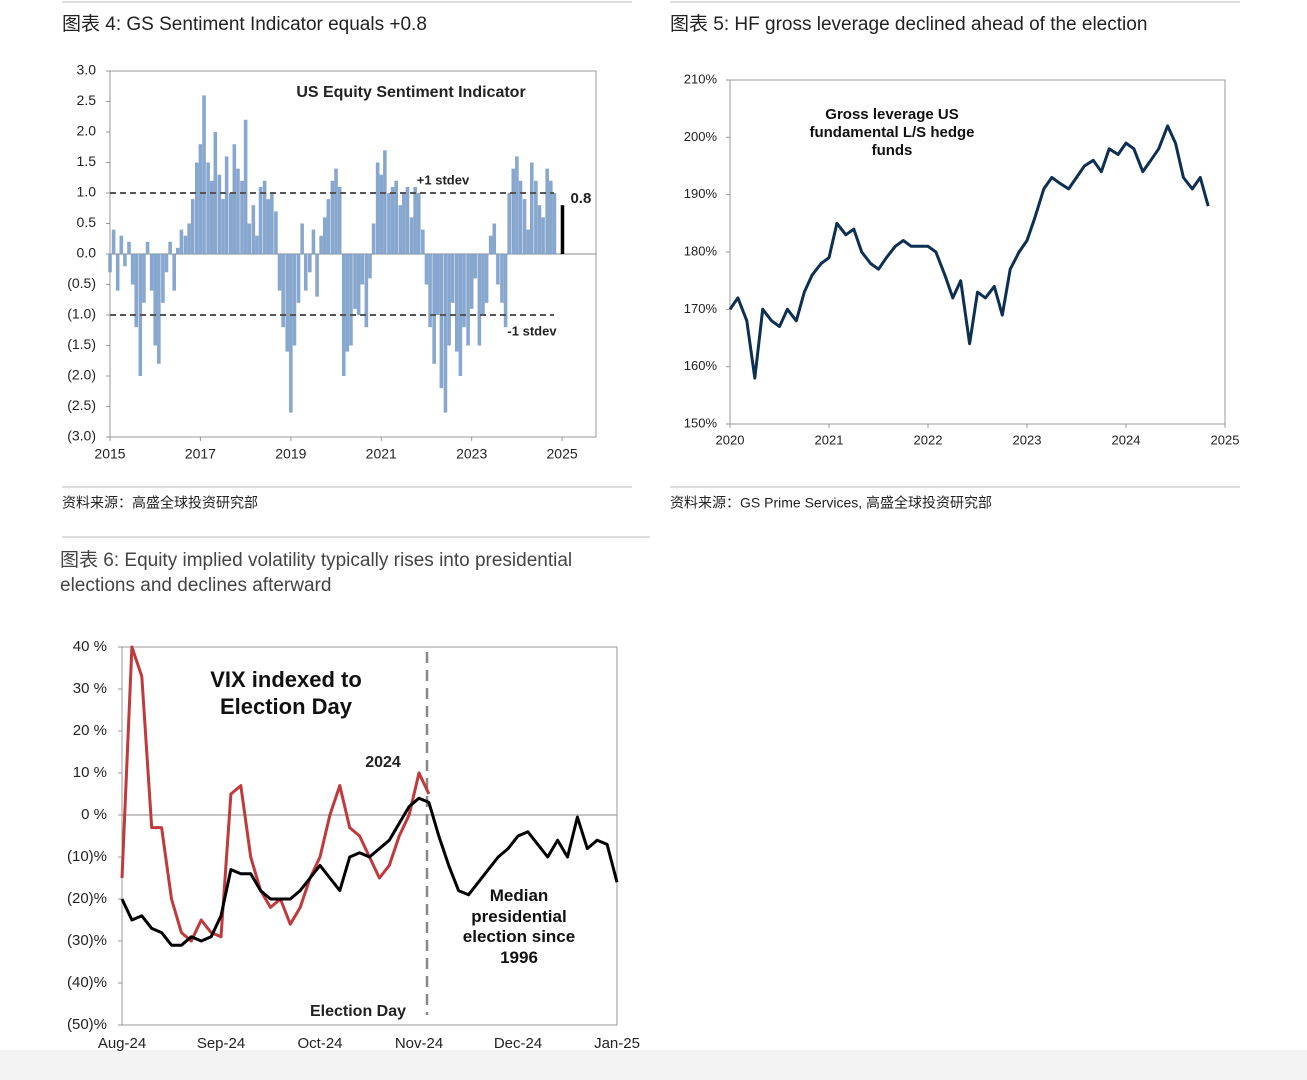  What do you see at coordinates (81, 375) in the screenshot?
I see `y-tick-label: (2.0)` at bounding box center [81, 375].